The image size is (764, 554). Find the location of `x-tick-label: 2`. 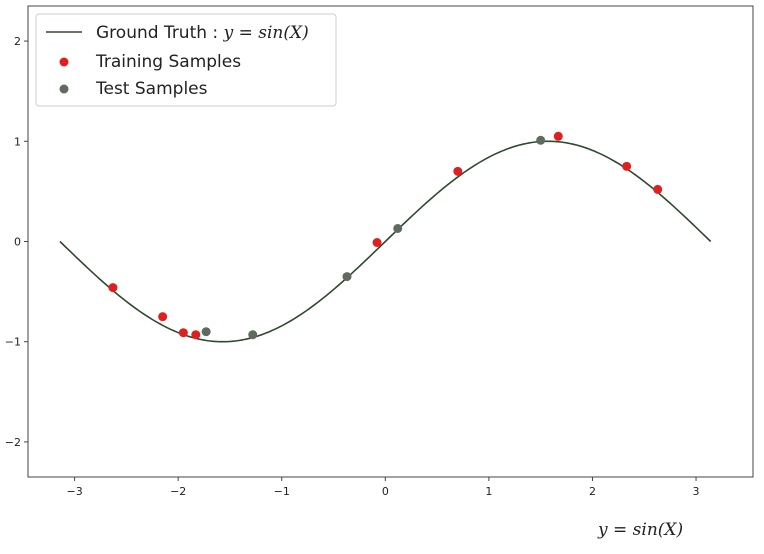

x-tick-label: 2 is located at coordinates (592, 491).